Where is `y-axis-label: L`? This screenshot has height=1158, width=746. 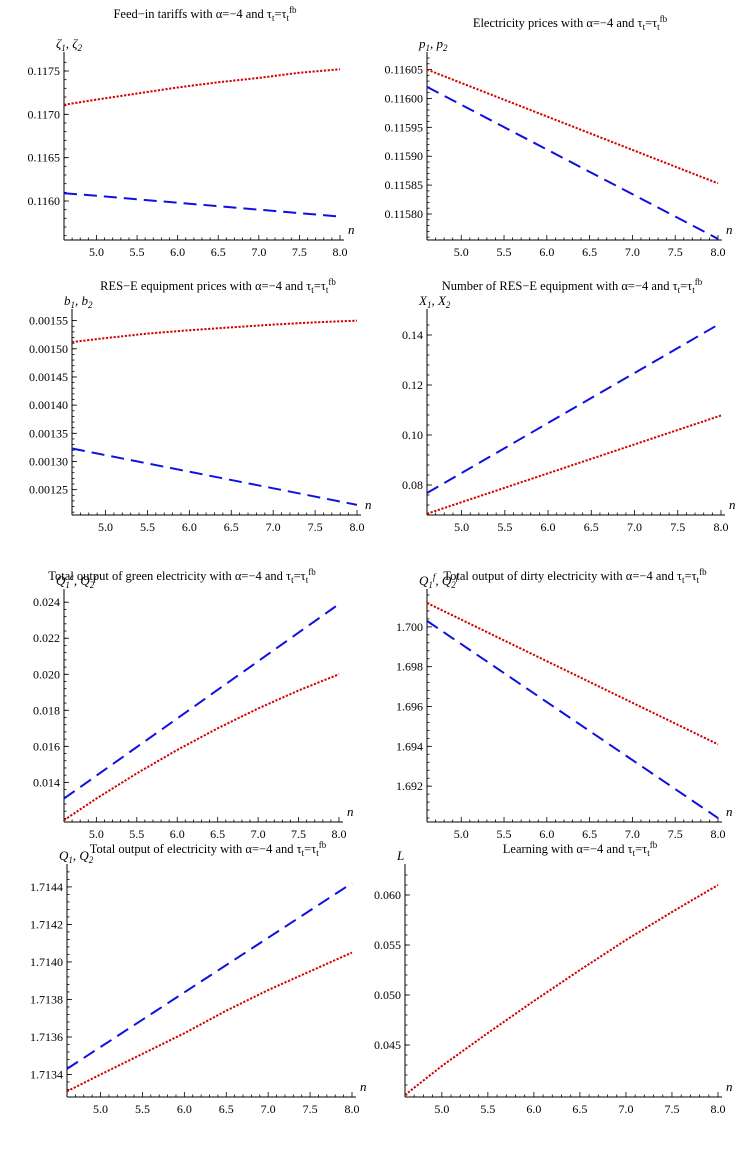
y-axis-label: L is located at coordinates (400, 855).